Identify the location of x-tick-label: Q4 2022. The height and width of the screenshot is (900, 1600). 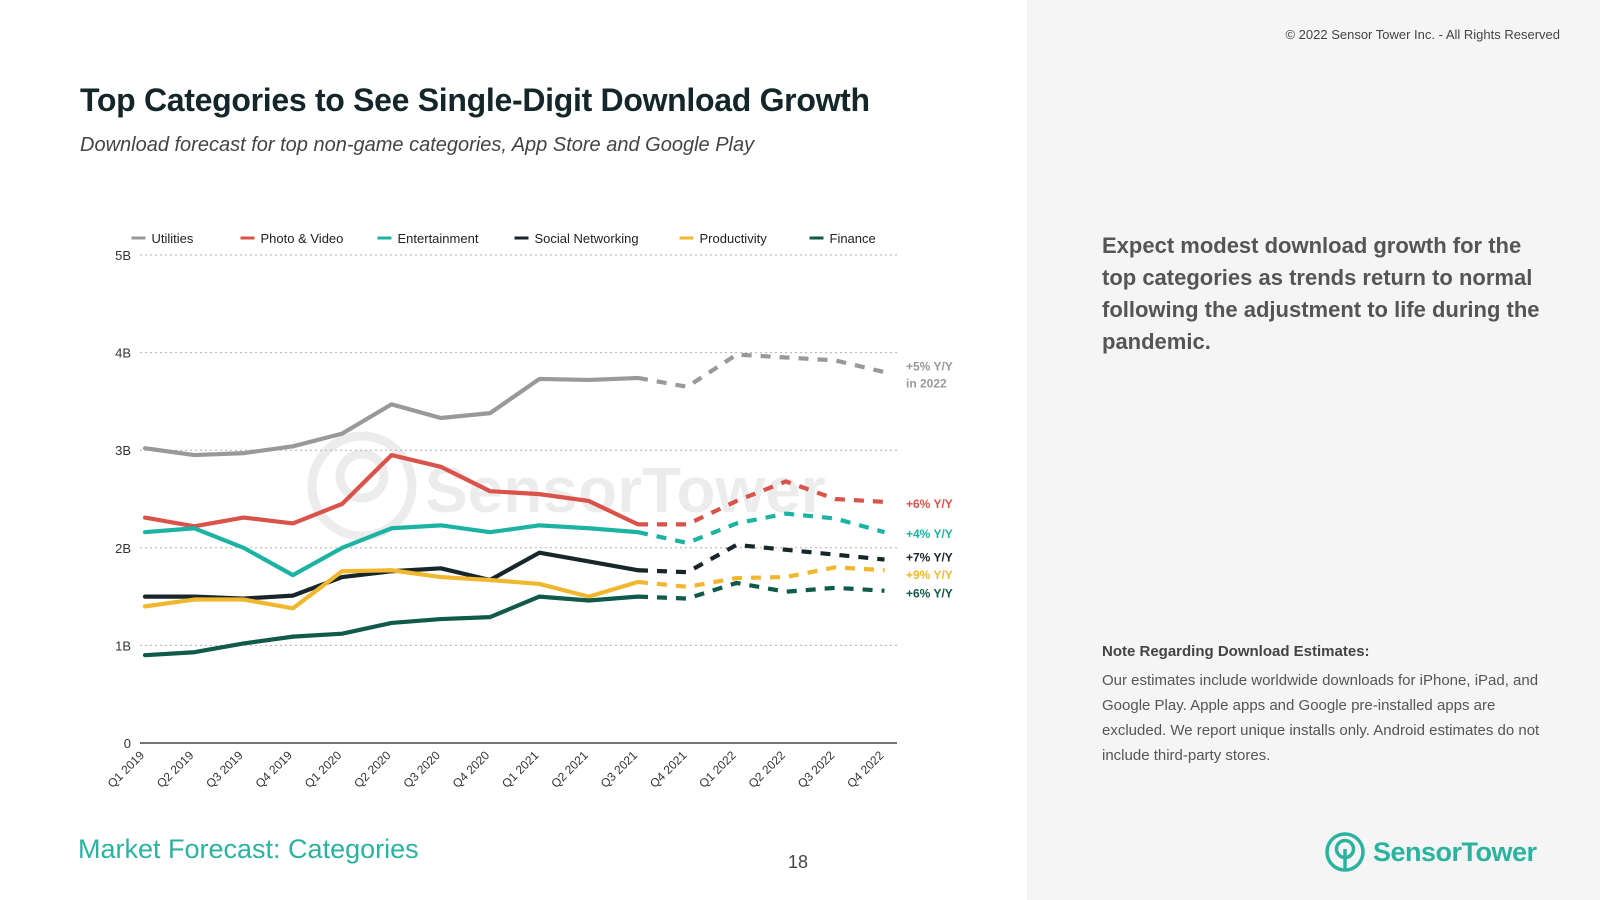
(865, 769).